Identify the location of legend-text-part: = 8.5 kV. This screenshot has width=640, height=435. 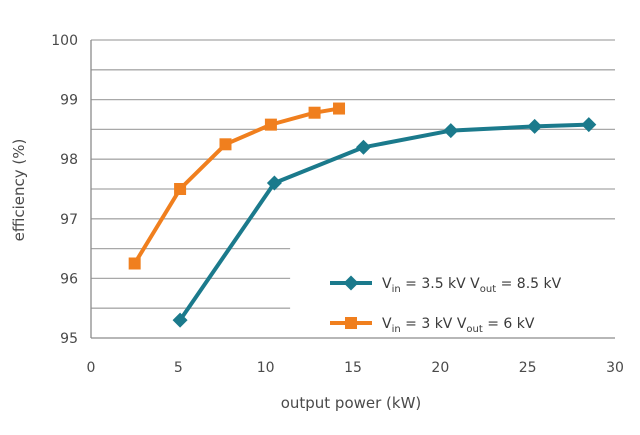
(528, 284).